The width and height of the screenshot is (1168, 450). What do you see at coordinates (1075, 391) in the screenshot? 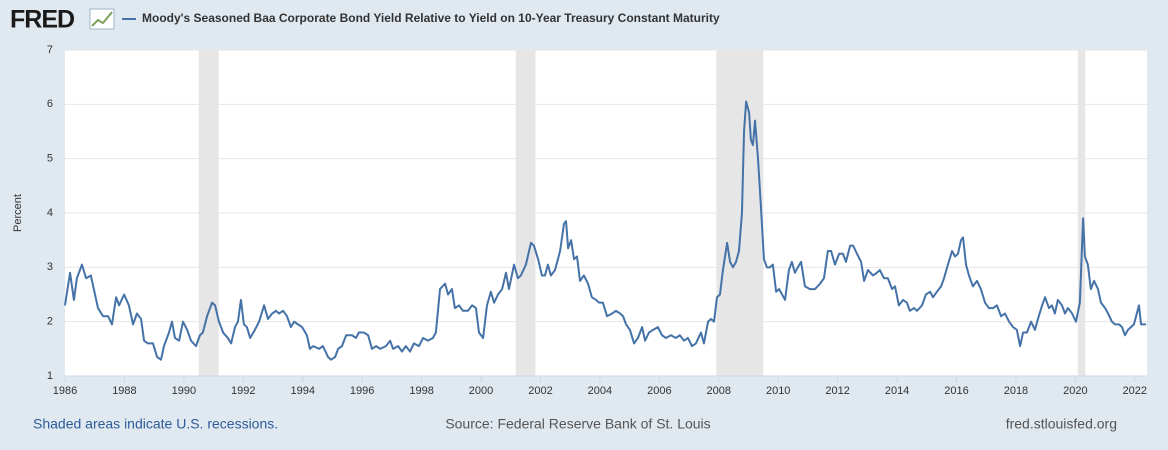
I see `x-tick-label: 2020` at bounding box center [1075, 391].